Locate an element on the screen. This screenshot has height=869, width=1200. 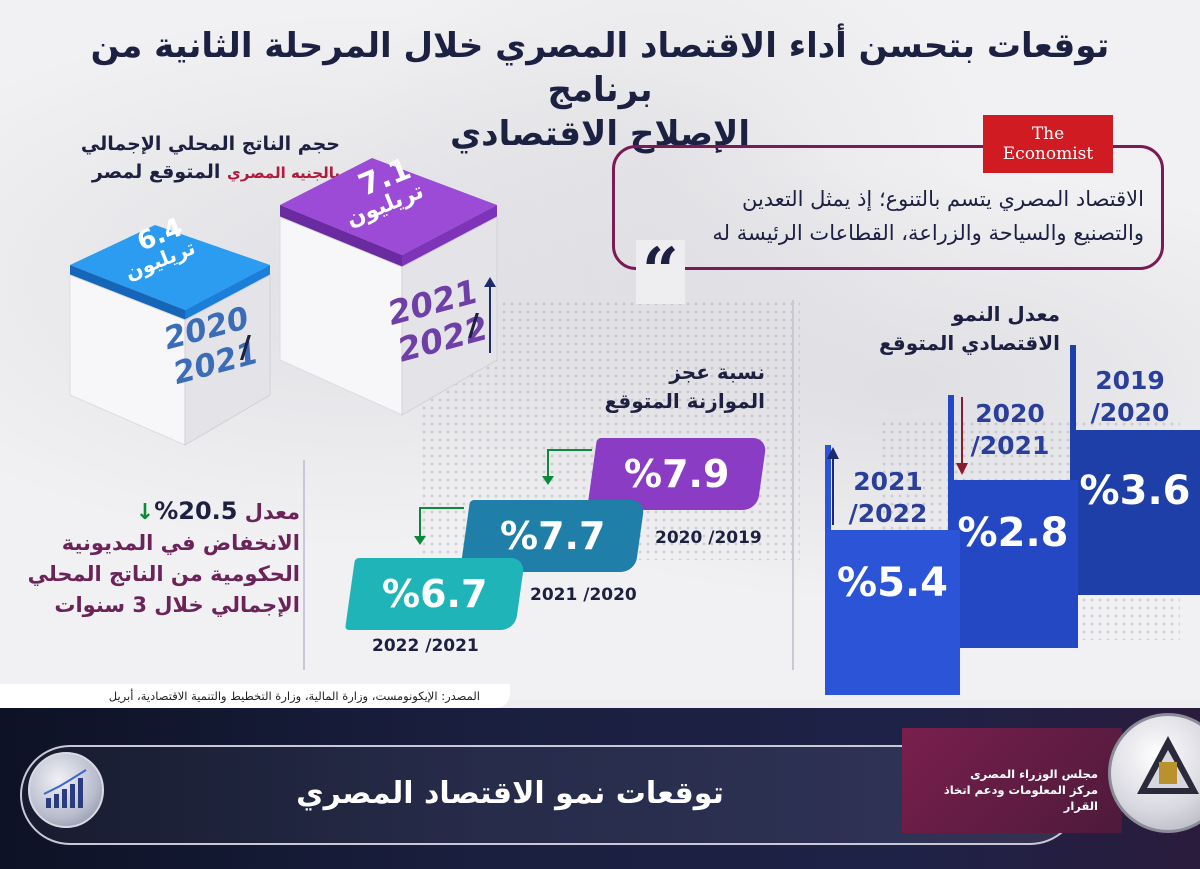
growth-bar-2021-2022: %5.4 is located at coordinates (892, 612).